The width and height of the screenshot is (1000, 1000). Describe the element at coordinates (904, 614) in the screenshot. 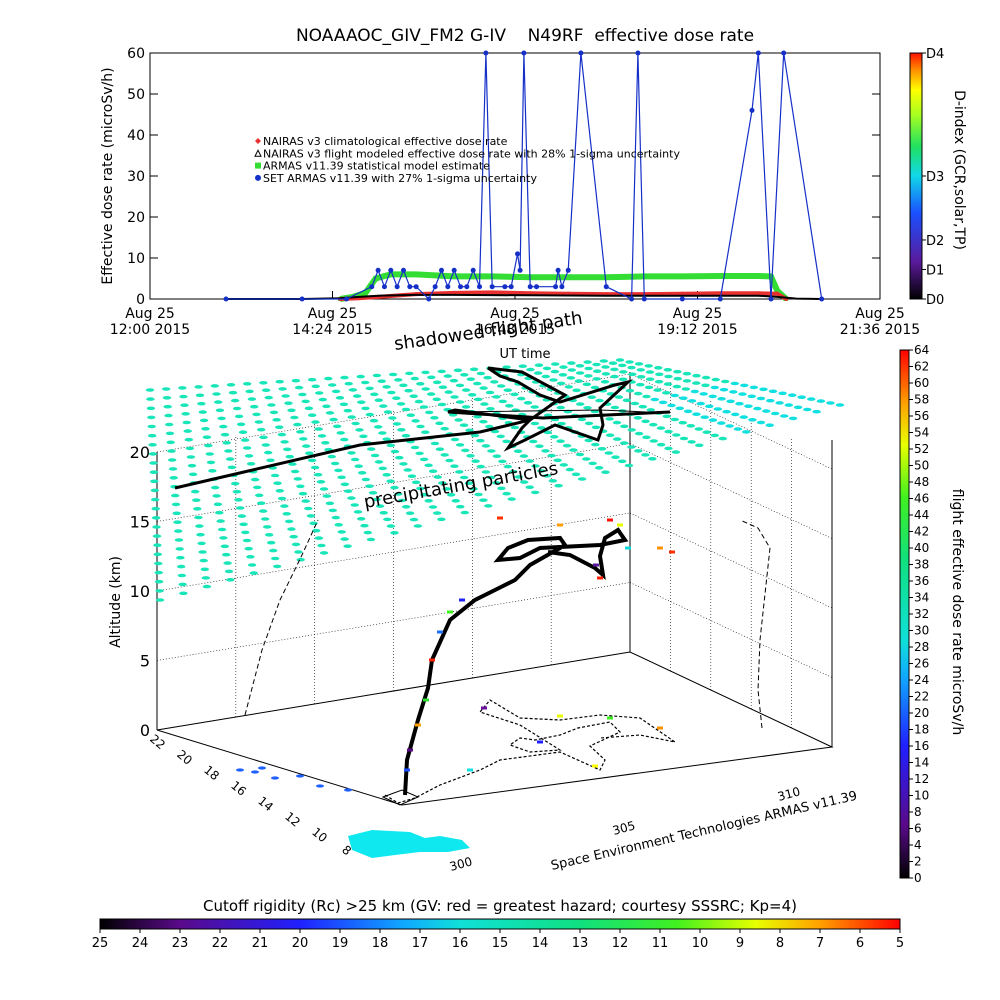

I see `dose-colorbar` at that location.